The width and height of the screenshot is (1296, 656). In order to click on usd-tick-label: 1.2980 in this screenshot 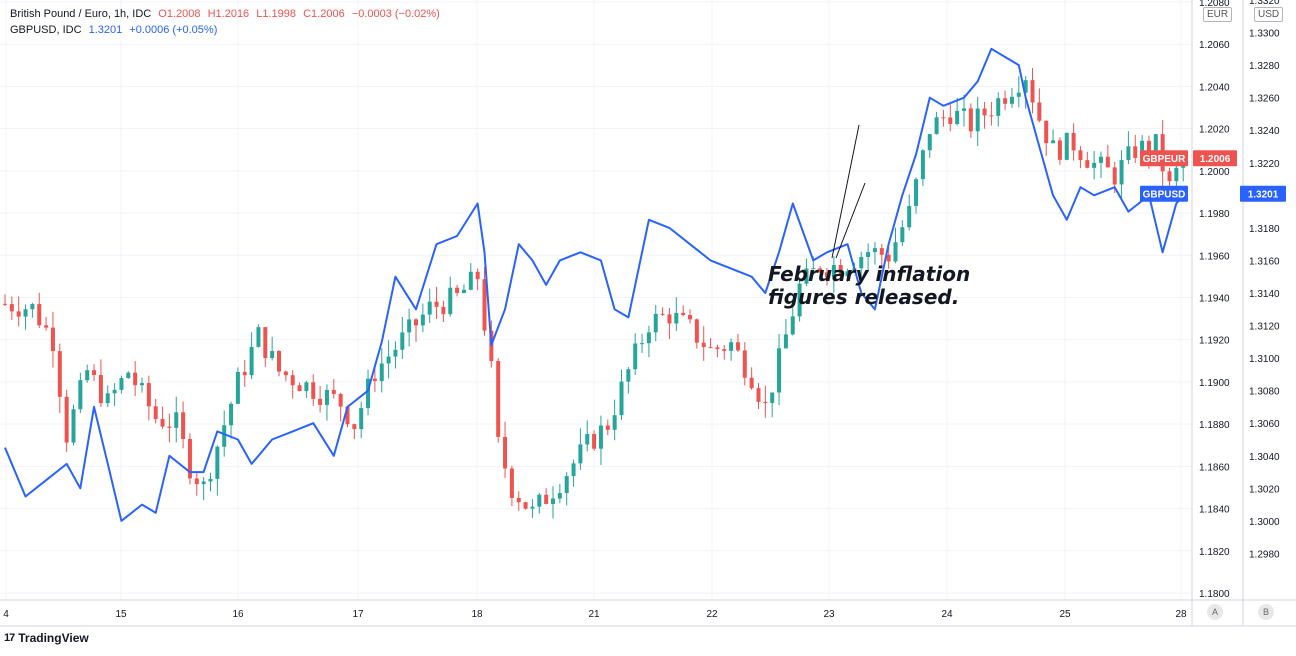, I will do `click(1264, 554)`.